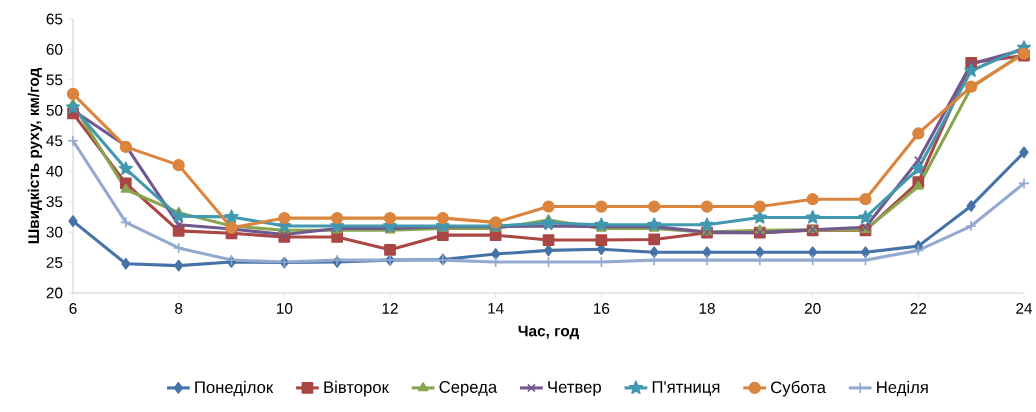 This screenshot has width=1036, height=412. What do you see at coordinates (390, 308) in the screenshot?
I see `x-tick-label: 12` at bounding box center [390, 308].